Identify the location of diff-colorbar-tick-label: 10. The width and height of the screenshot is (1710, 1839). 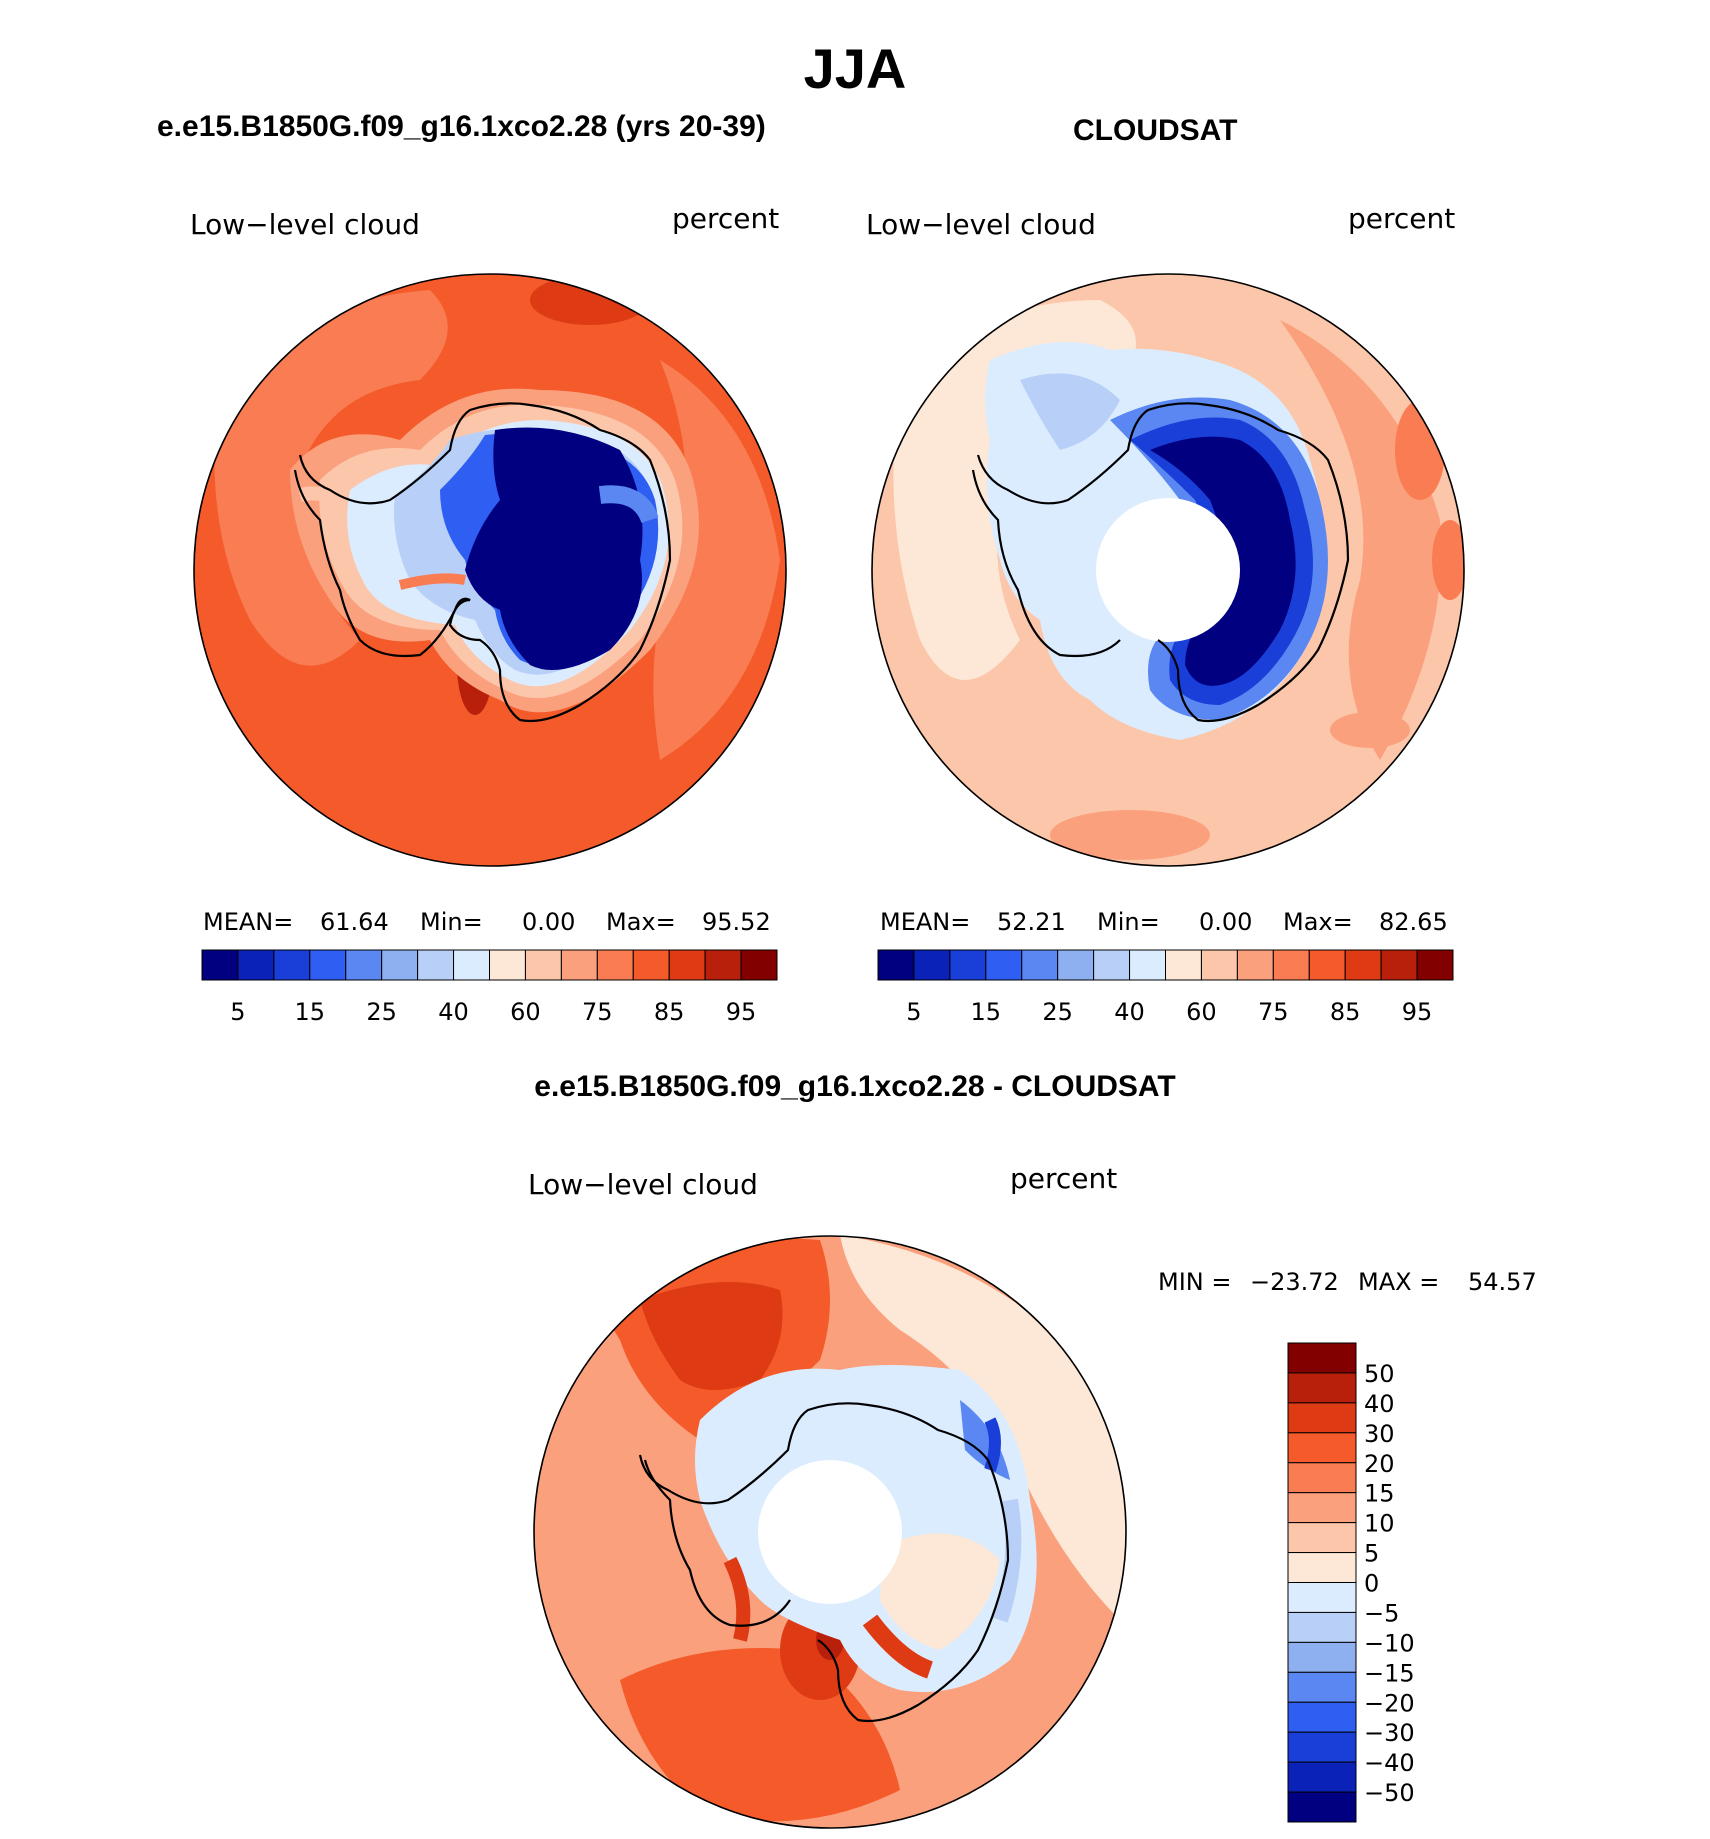
(1379, 1524).